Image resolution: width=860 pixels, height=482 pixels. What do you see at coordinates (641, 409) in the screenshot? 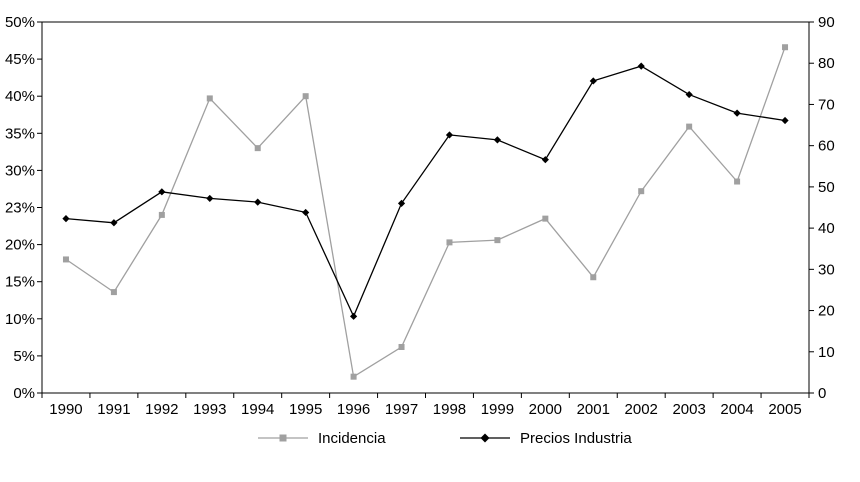
I see `x-axis-tick-label: 2002` at bounding box center [641, 409].